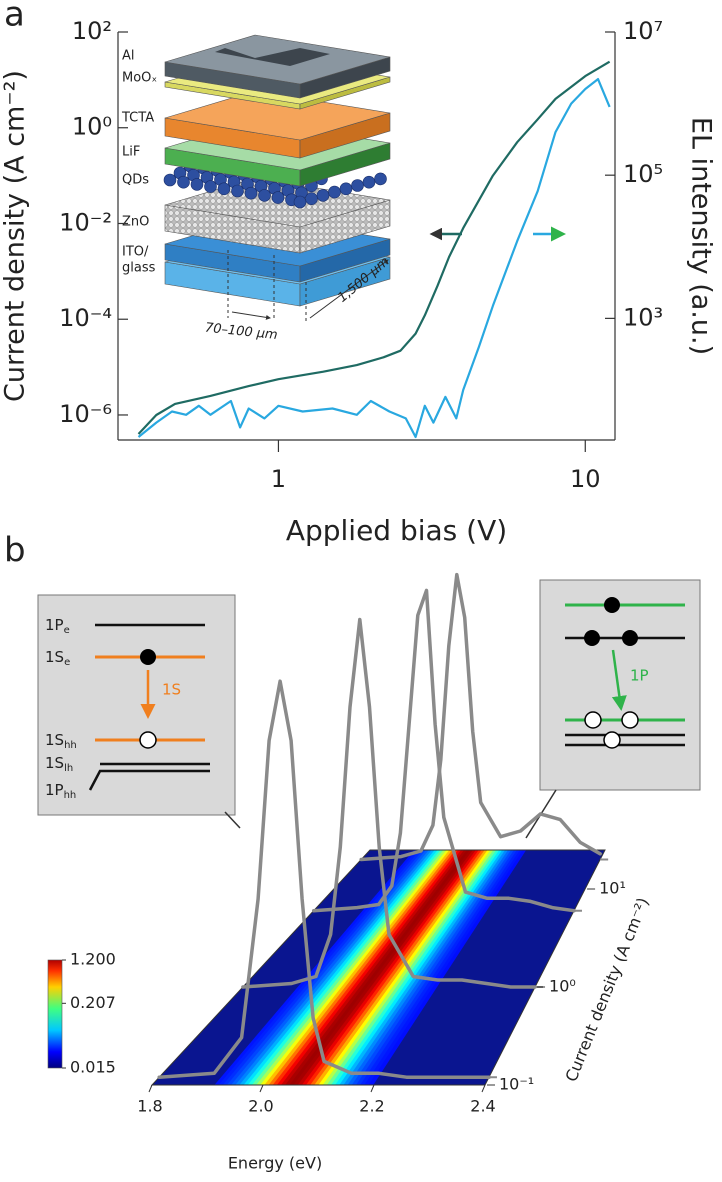 The image size is (722, 1182). What do you see at coordinates (70, 745) in the screenshot?
I see `level-sub: hh` at bounding box center [70, 745].